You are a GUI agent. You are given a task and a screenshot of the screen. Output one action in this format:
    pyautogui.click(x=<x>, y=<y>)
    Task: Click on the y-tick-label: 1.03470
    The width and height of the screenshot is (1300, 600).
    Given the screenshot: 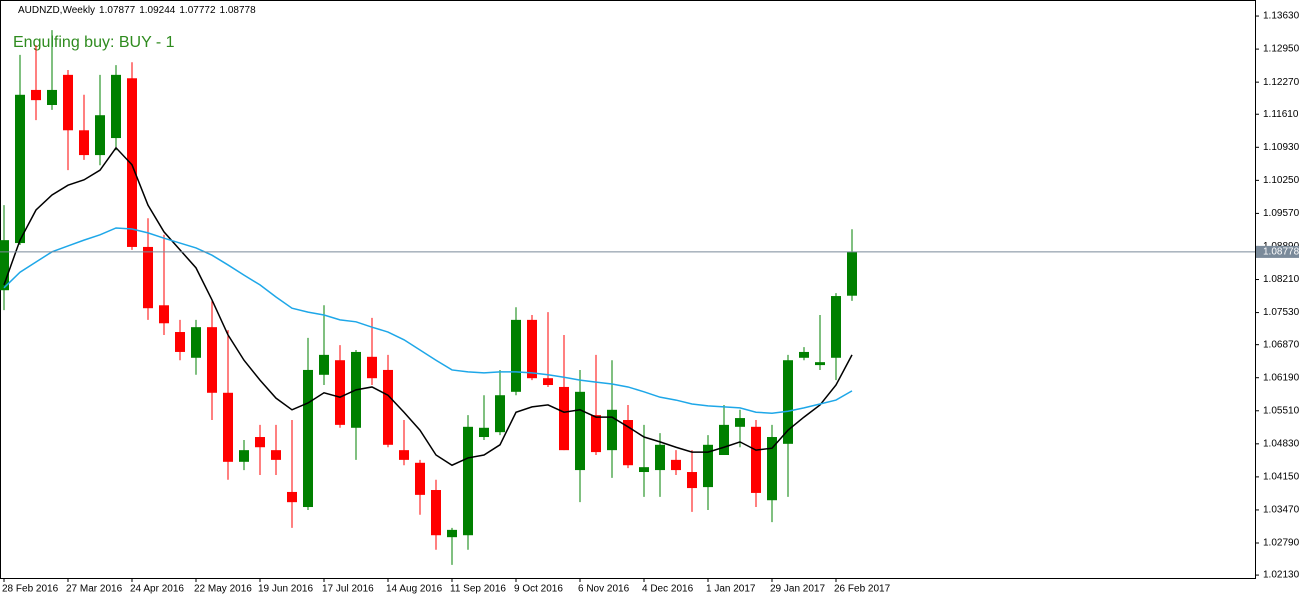 What is the action you would take?
    pyautogui.click(x=1281, y=510)
    